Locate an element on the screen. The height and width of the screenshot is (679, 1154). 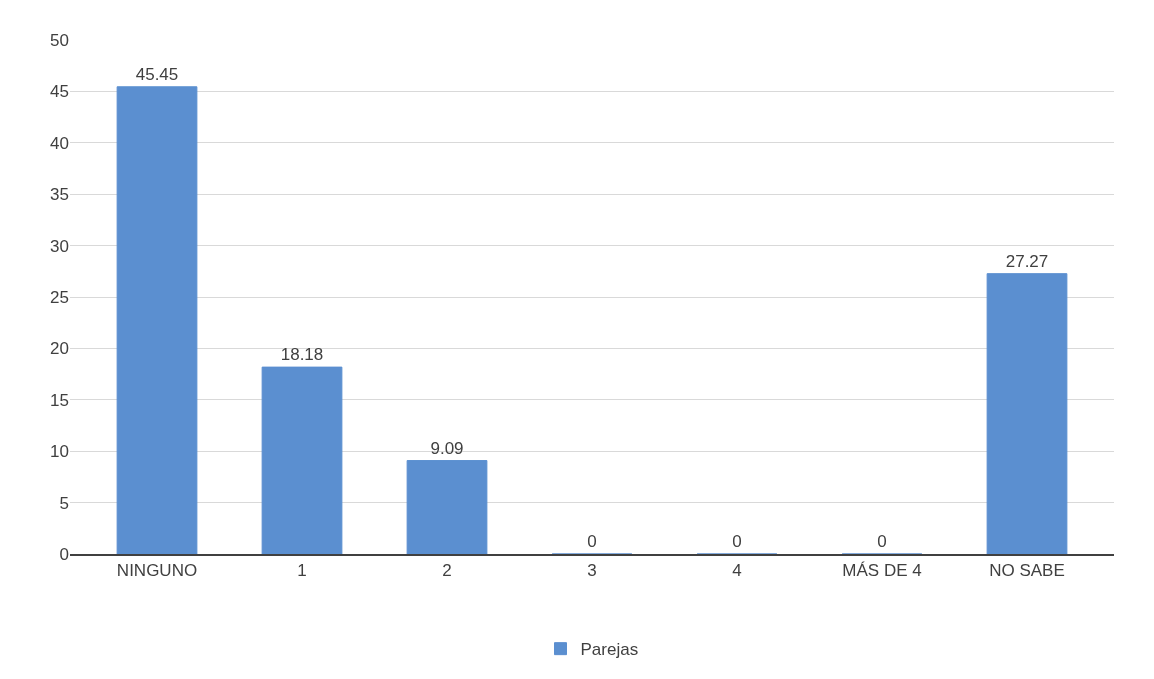
x-tick-label: NO SABE is located at coordinates (1027, 571).